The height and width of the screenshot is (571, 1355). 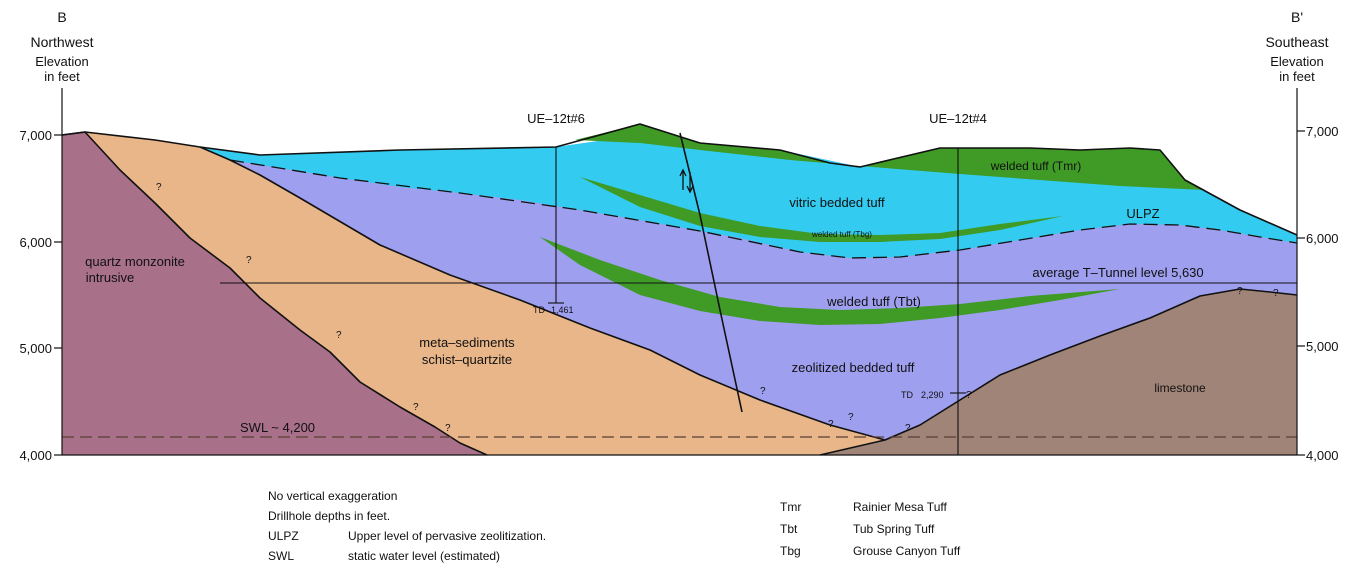 I want to click on legend-desc: Grouse Canyon Tuff, so click(x=907, y=551).